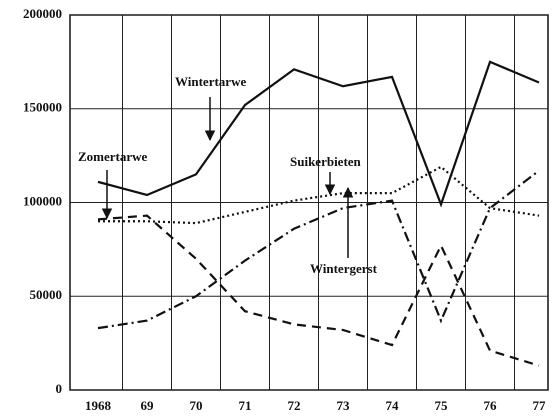  Describe the element at coordinates (113, 156) in the screenshot. I see `series-label: Zomertarwe` at that location.